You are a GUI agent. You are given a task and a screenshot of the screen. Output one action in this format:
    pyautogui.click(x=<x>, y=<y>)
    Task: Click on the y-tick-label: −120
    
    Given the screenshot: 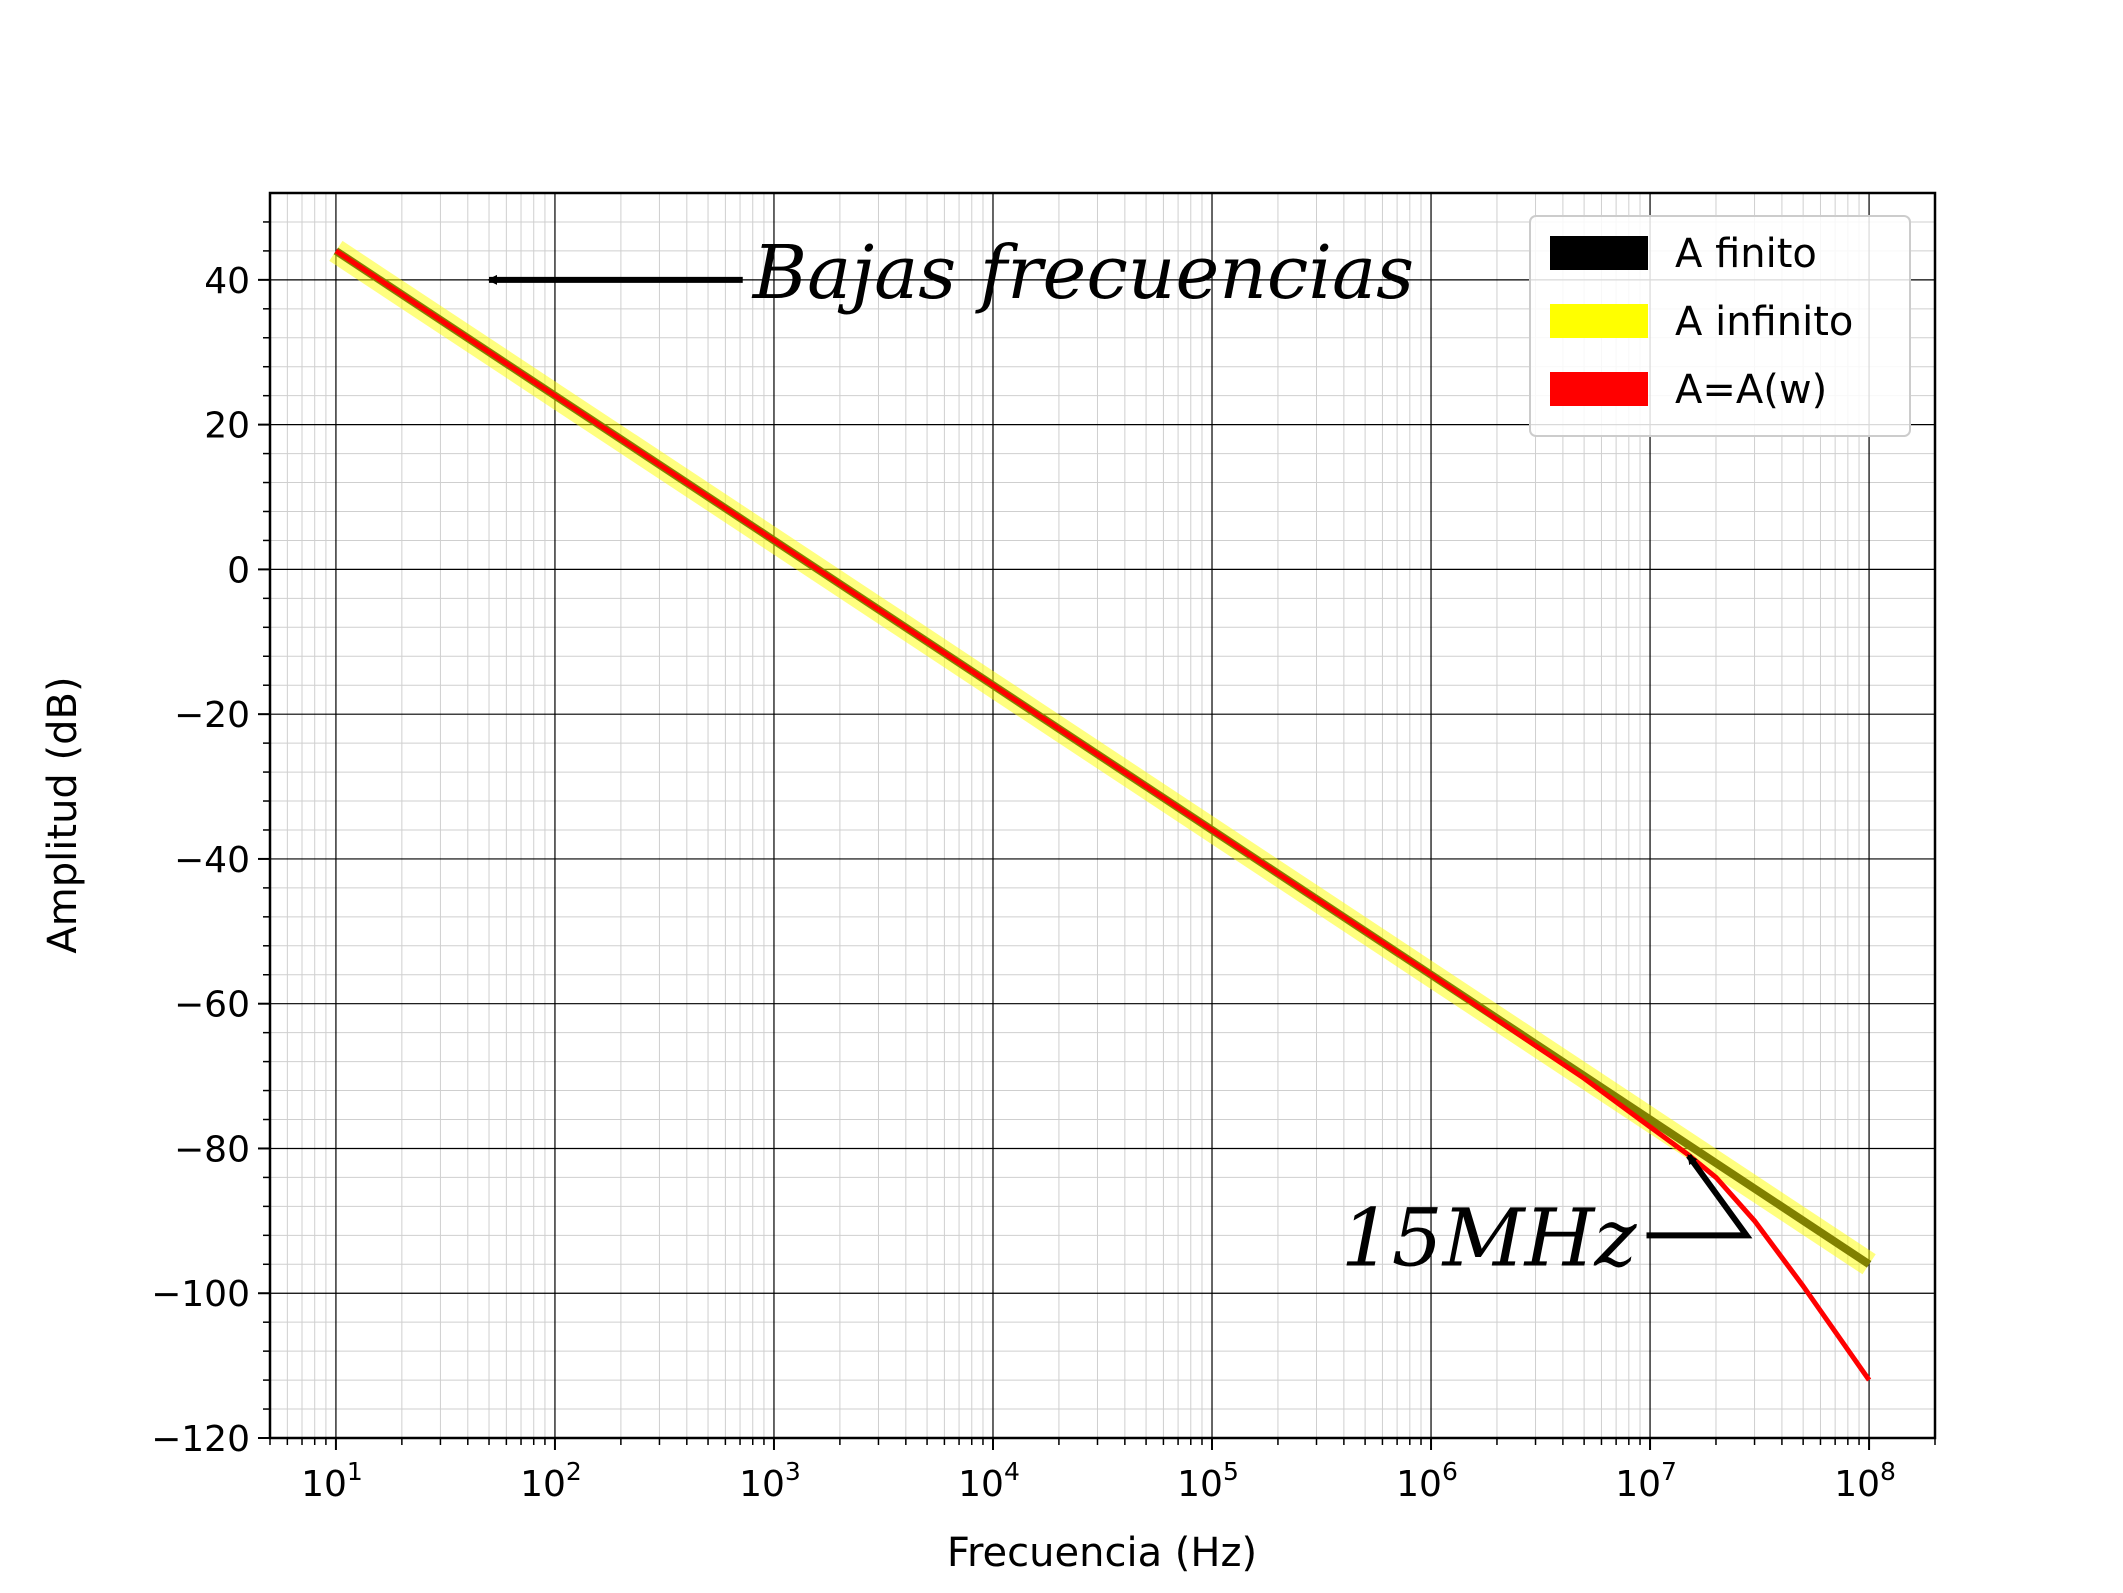 What is the action you would take?
    pyautogui.click(x=200, y=1439)
    